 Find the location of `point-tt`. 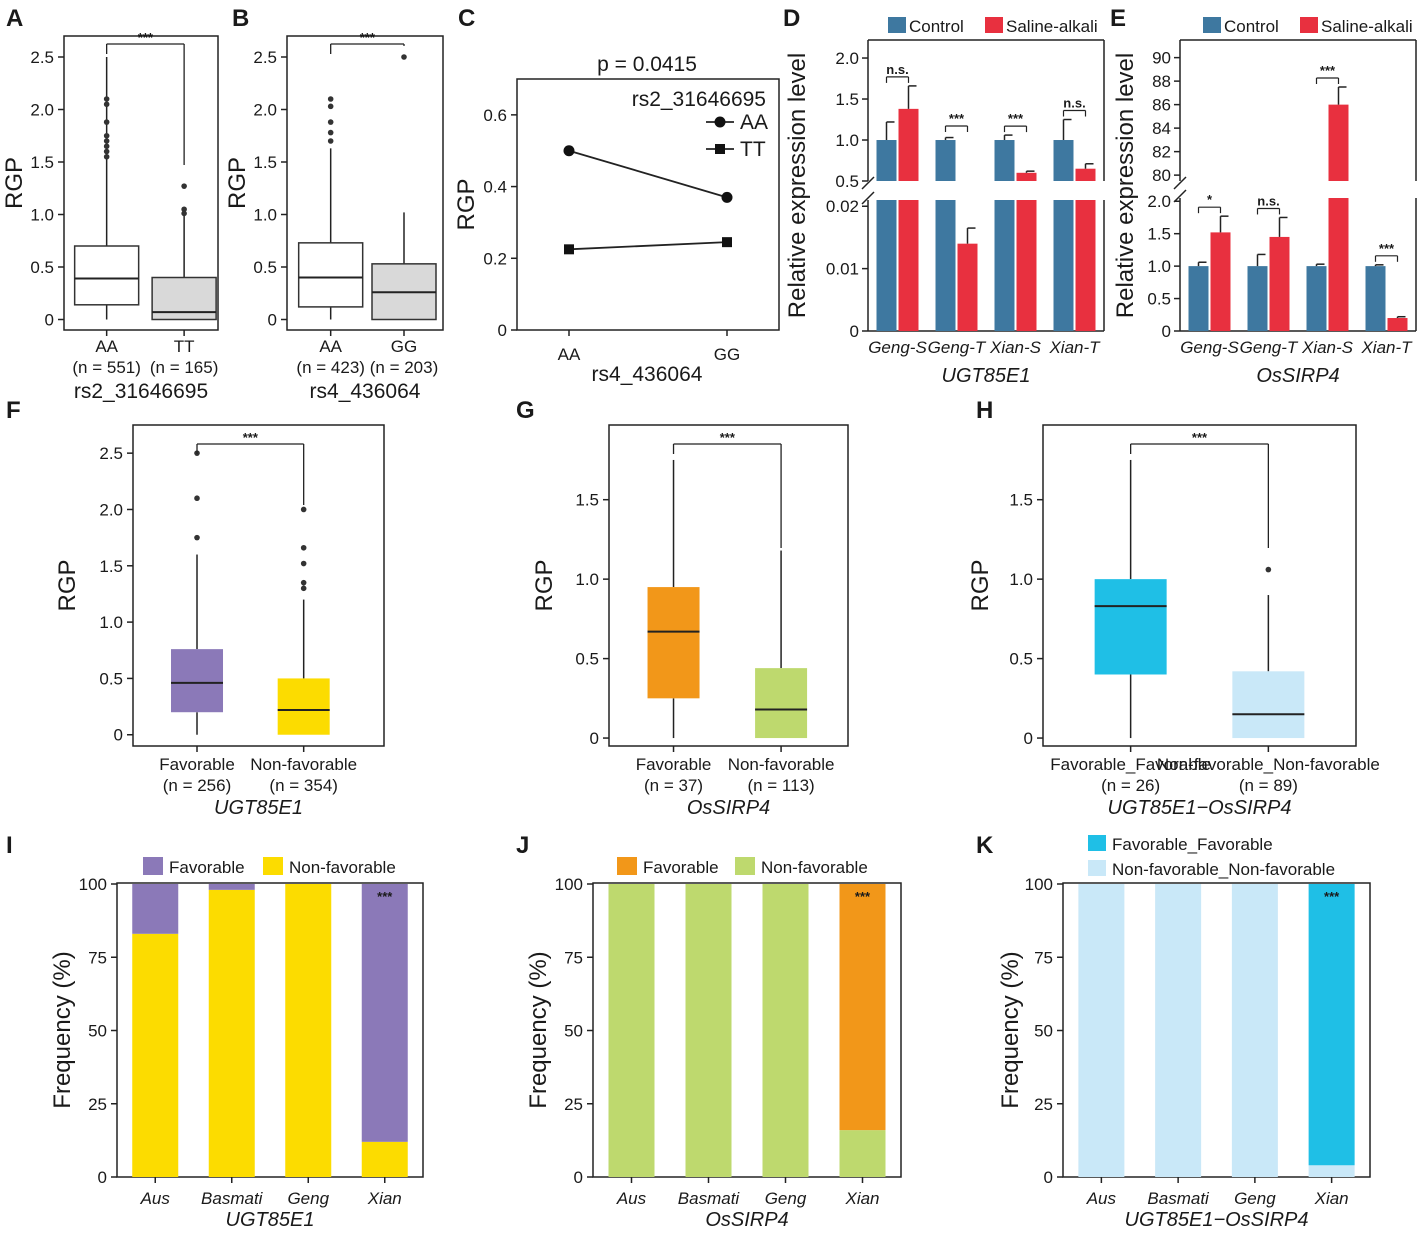

point-tt is located at coordinates (727, 242).